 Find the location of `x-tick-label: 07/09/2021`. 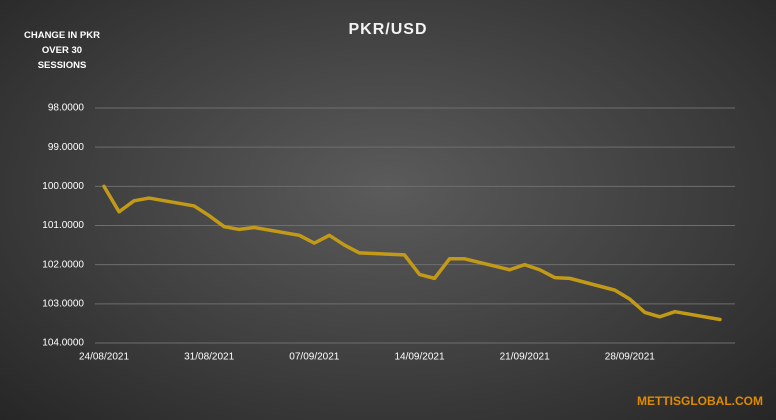

x-tick-label: 07/09/2021 is located at coordinates (314, 357).